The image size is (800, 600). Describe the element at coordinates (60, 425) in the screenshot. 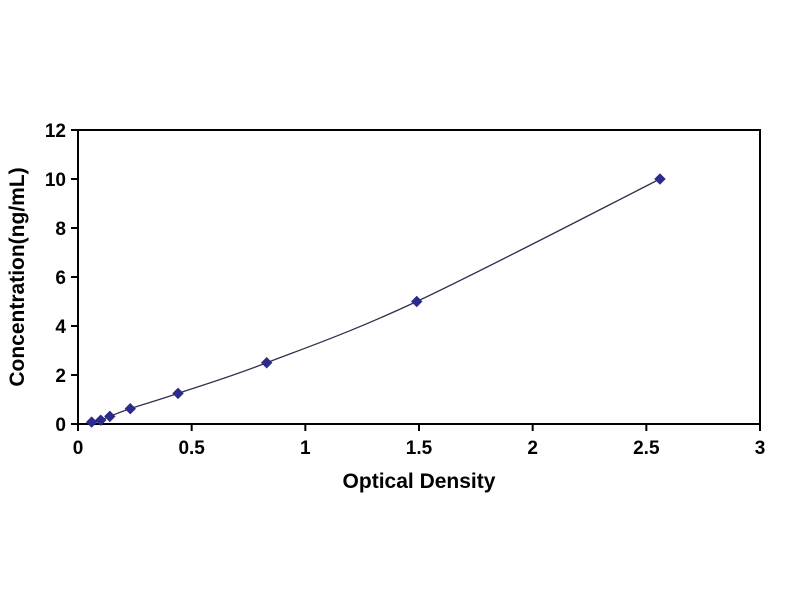

I see `y-tick-label: 0` at that location.